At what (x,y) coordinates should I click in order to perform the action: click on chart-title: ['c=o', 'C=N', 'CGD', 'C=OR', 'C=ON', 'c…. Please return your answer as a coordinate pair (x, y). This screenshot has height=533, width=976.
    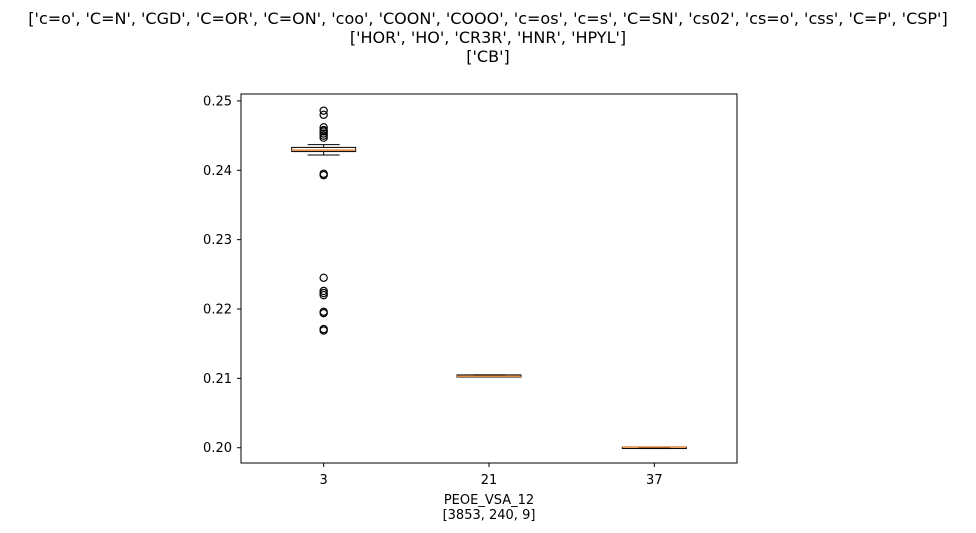
    Looking at the image, I should click on (487, 37).